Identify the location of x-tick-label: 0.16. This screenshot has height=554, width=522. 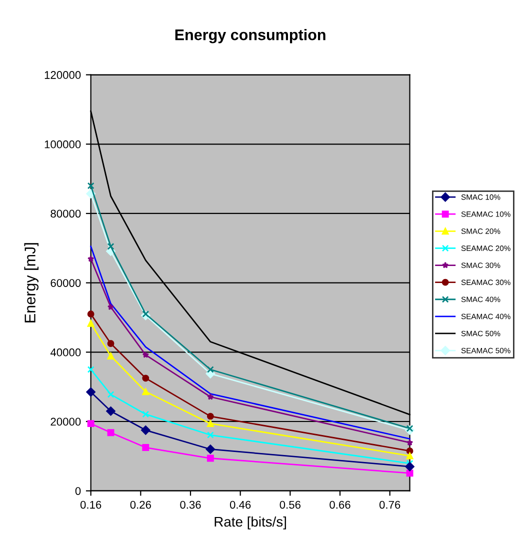
(91, 504).